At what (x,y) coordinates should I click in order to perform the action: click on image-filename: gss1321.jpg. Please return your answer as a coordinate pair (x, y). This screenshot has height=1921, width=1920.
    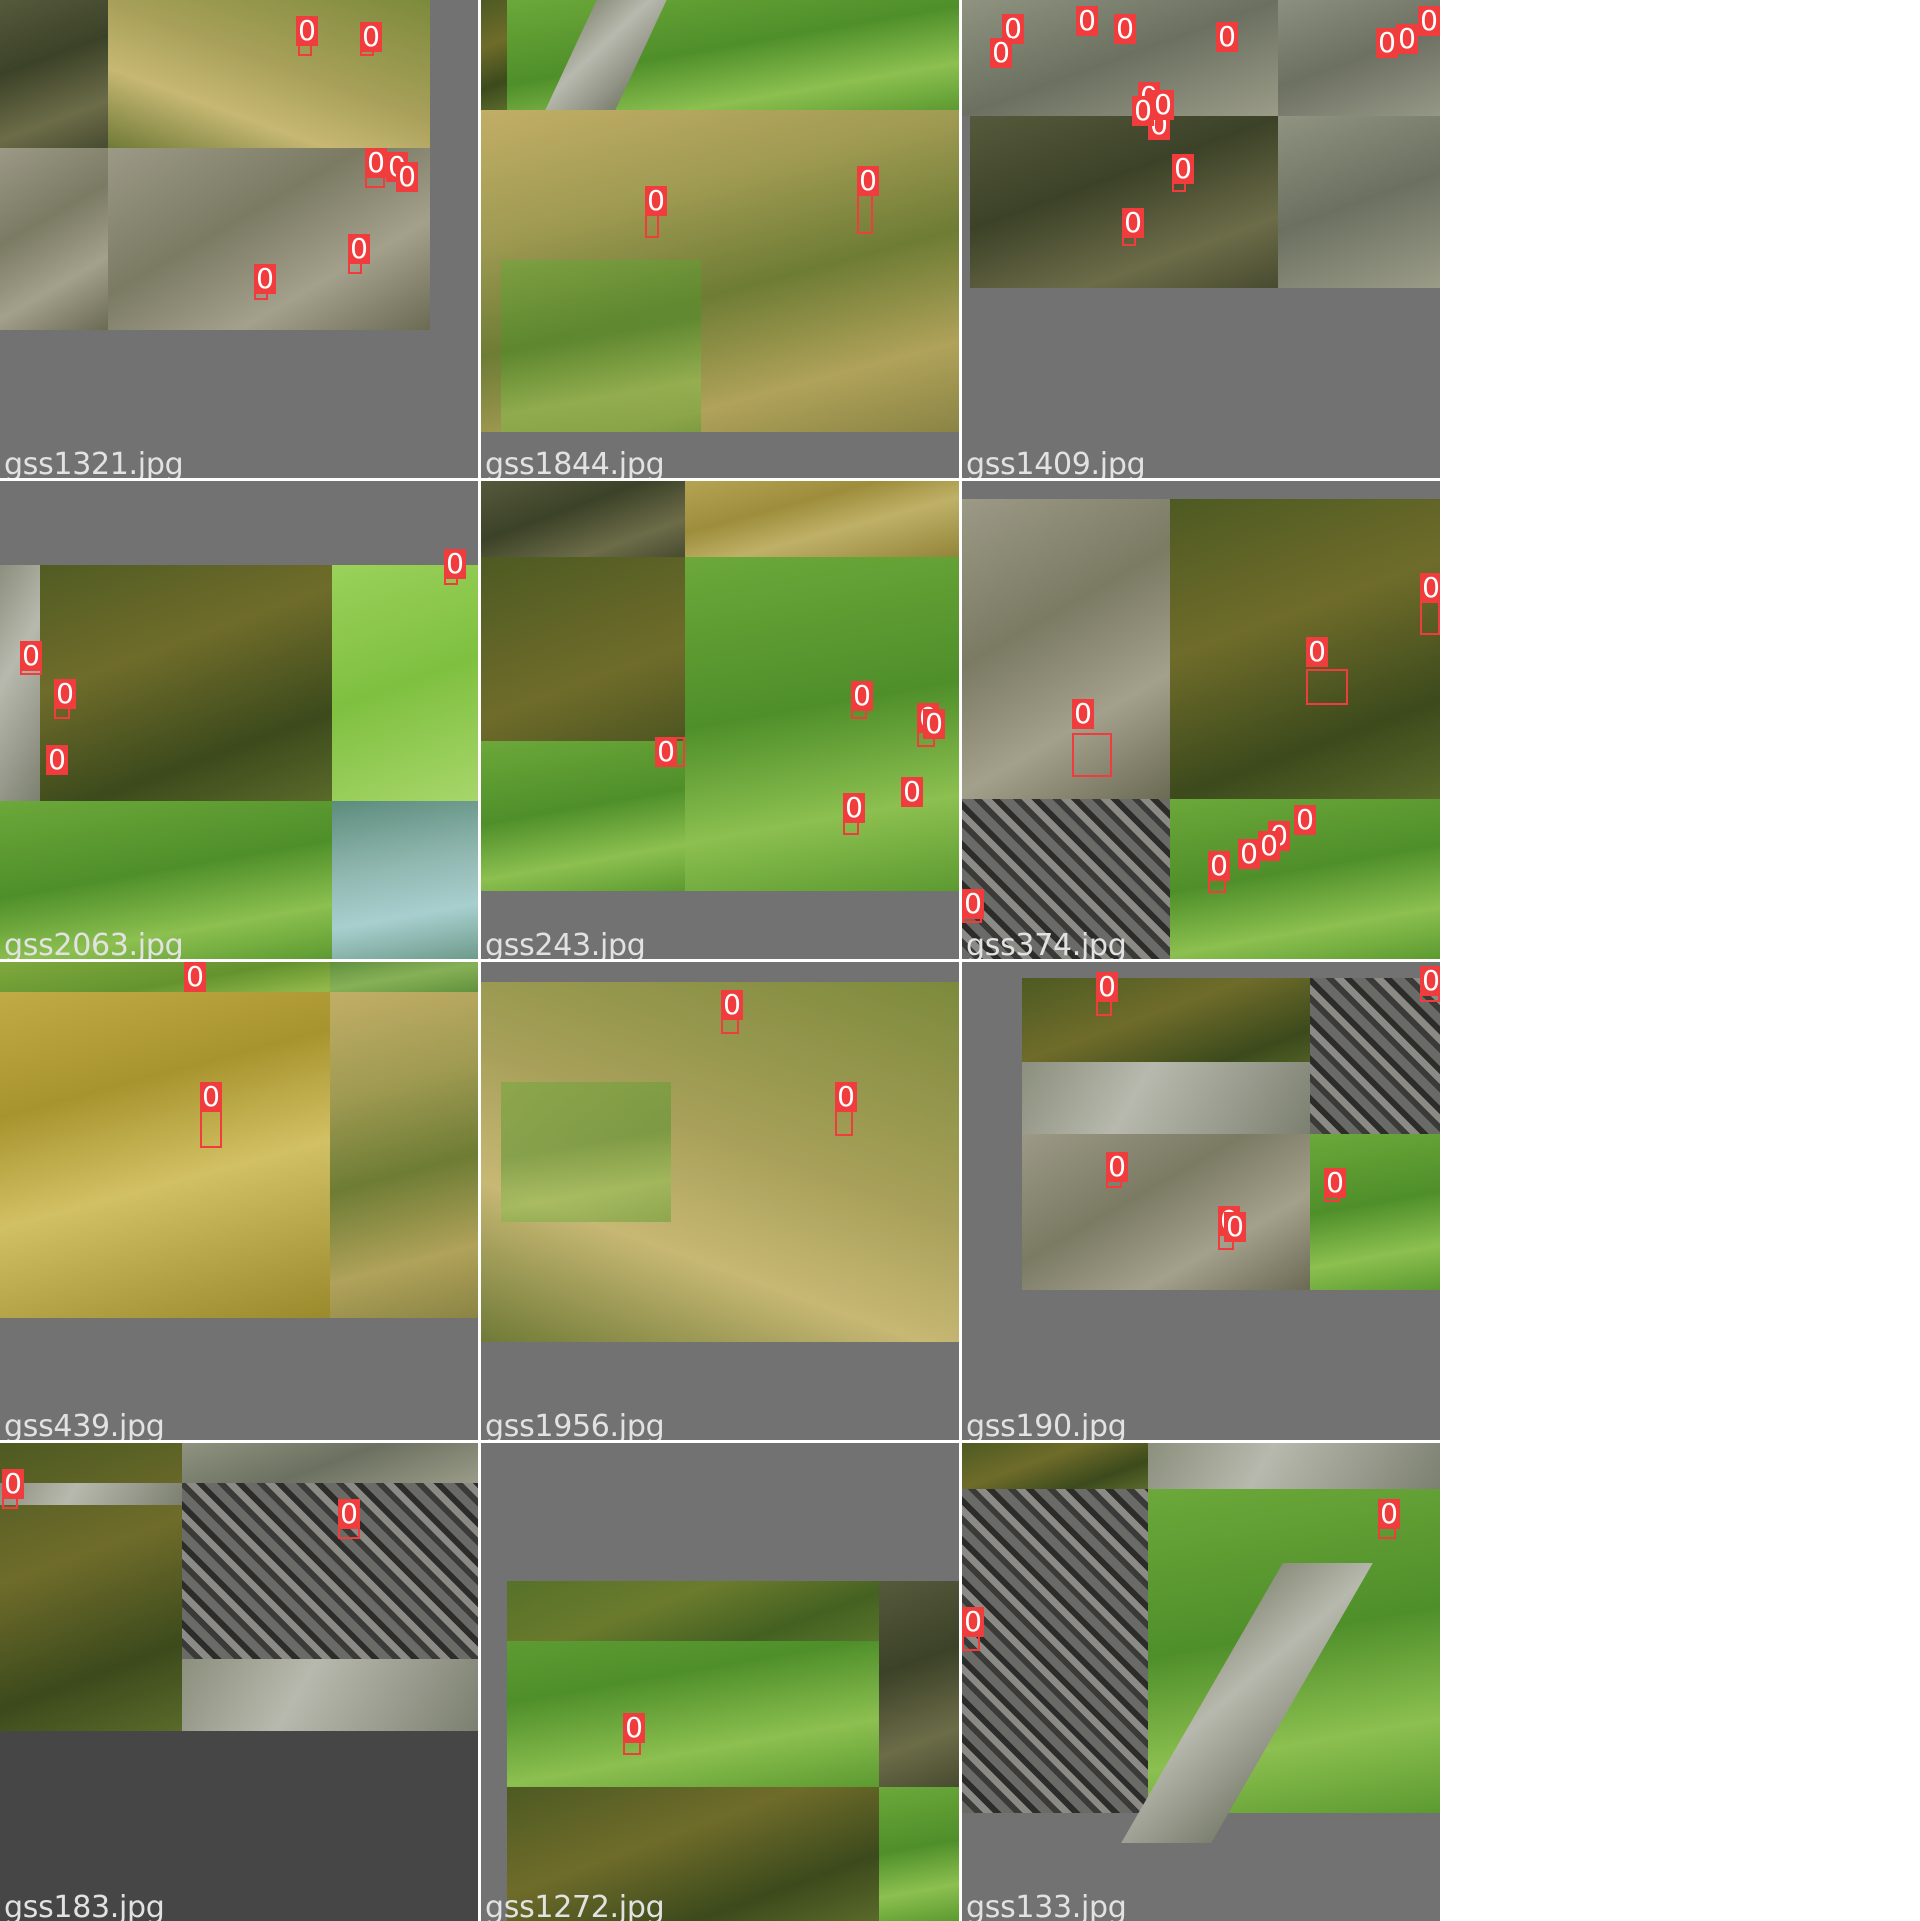
    Looking at the image, I should click on (94, 463).